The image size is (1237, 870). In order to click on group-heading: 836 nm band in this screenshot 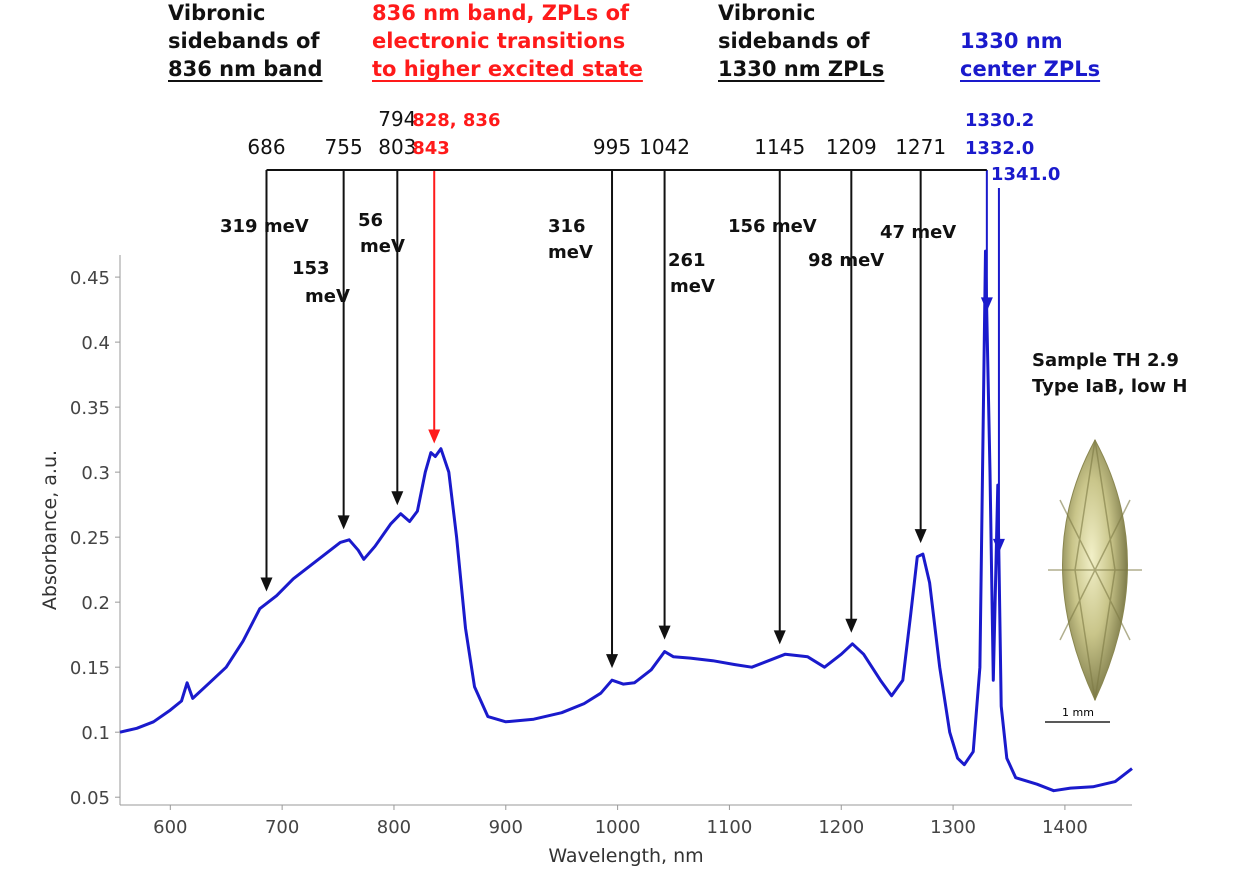, I will do `click(245, 69)`.